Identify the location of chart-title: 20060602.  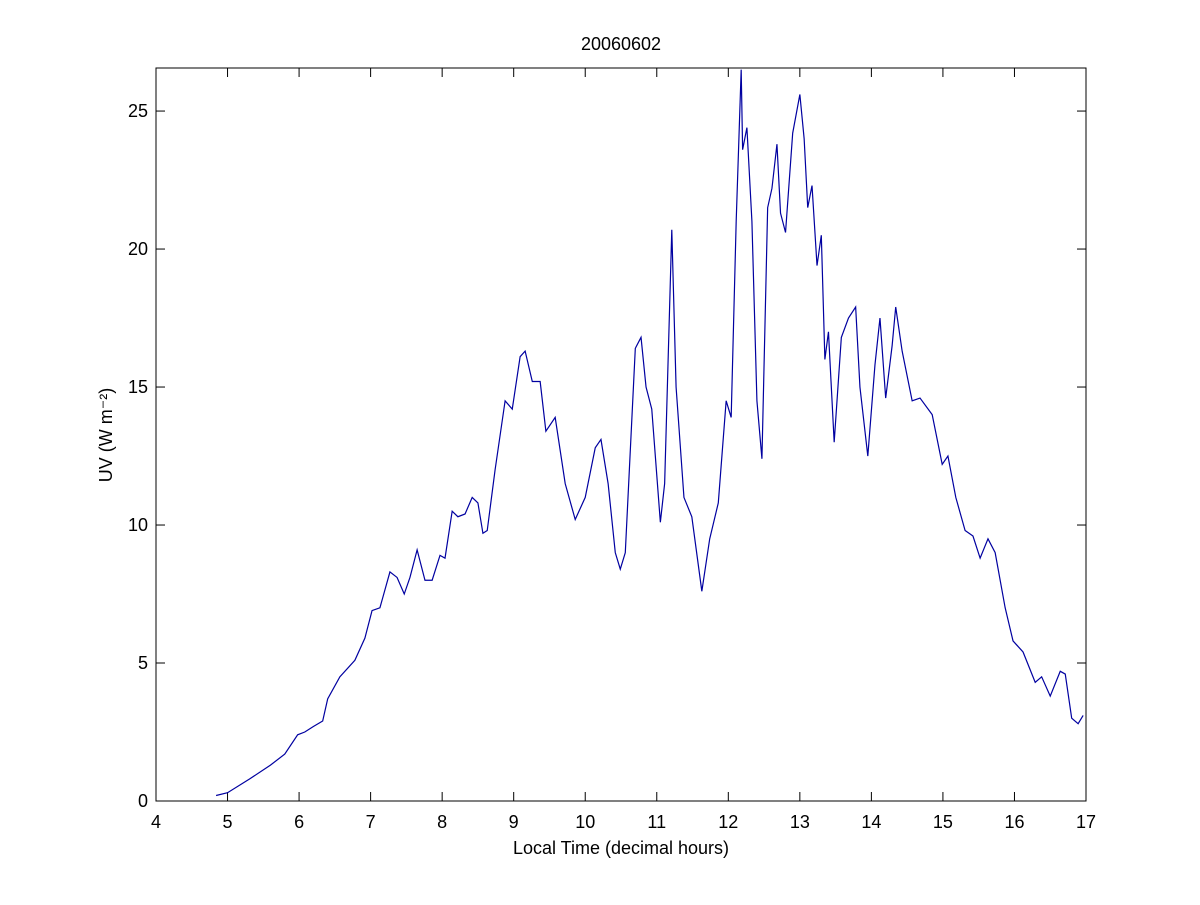
(621, 44).